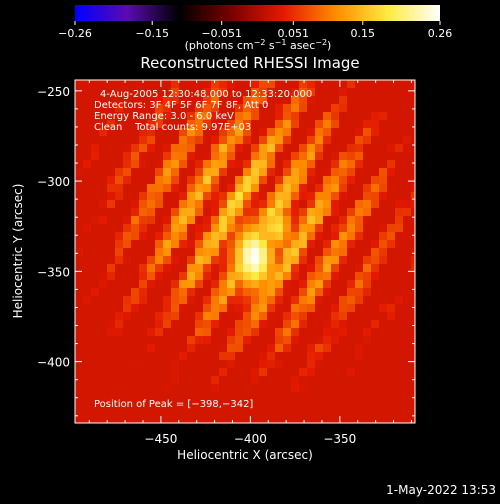 This screenshot has height=504, width=500. I want to click on x-tick-label: −450, so click(160, 439).